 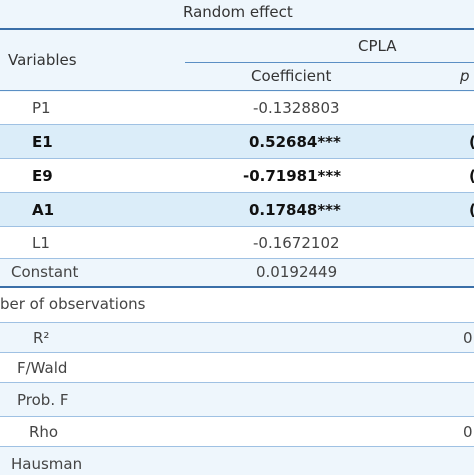 I want to click on coefficient-cell: 0.17848***, so click(x=295, y=210).